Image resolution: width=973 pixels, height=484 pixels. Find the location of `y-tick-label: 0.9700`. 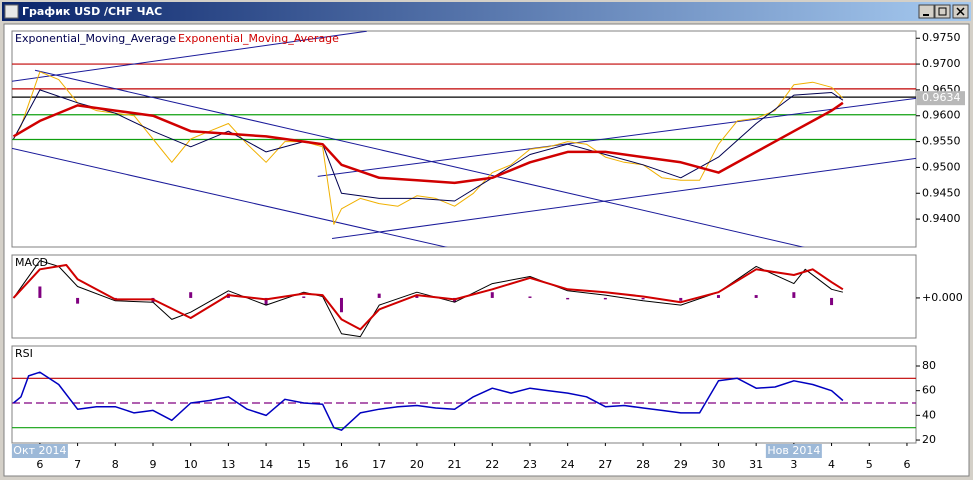

y-tick-label: 0.9700 is located at coordinates (941, 63).